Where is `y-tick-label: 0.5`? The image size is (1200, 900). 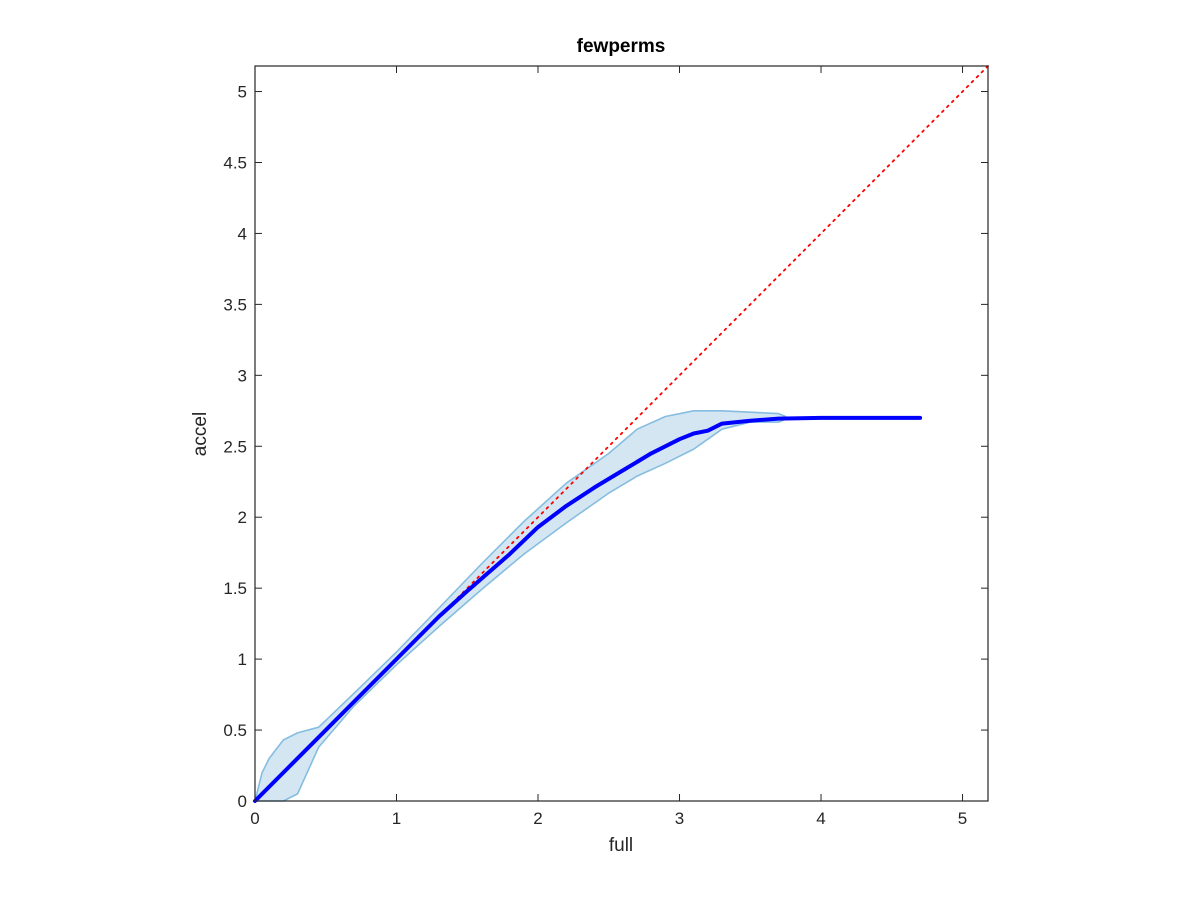 y-tick-label: 0.5 is located at coordinates (235, 730).